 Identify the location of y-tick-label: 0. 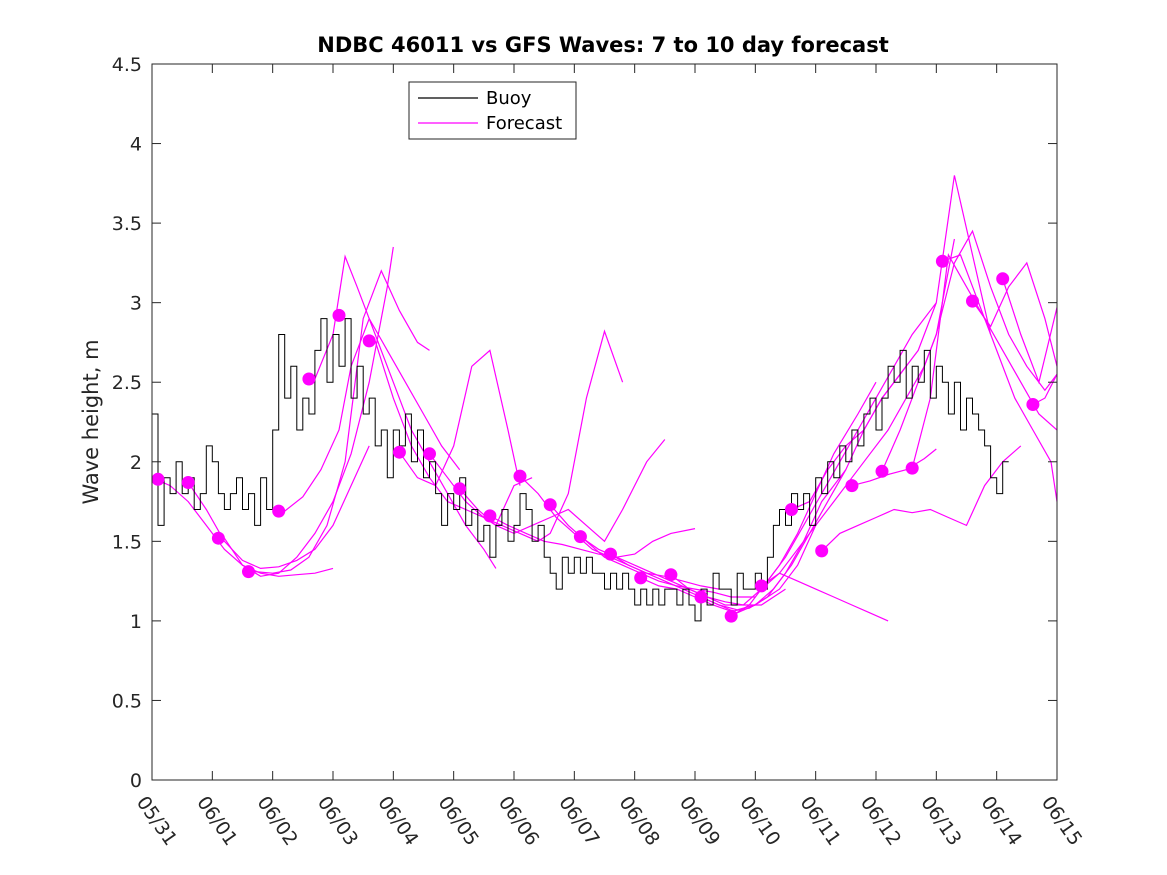
(136, 781).